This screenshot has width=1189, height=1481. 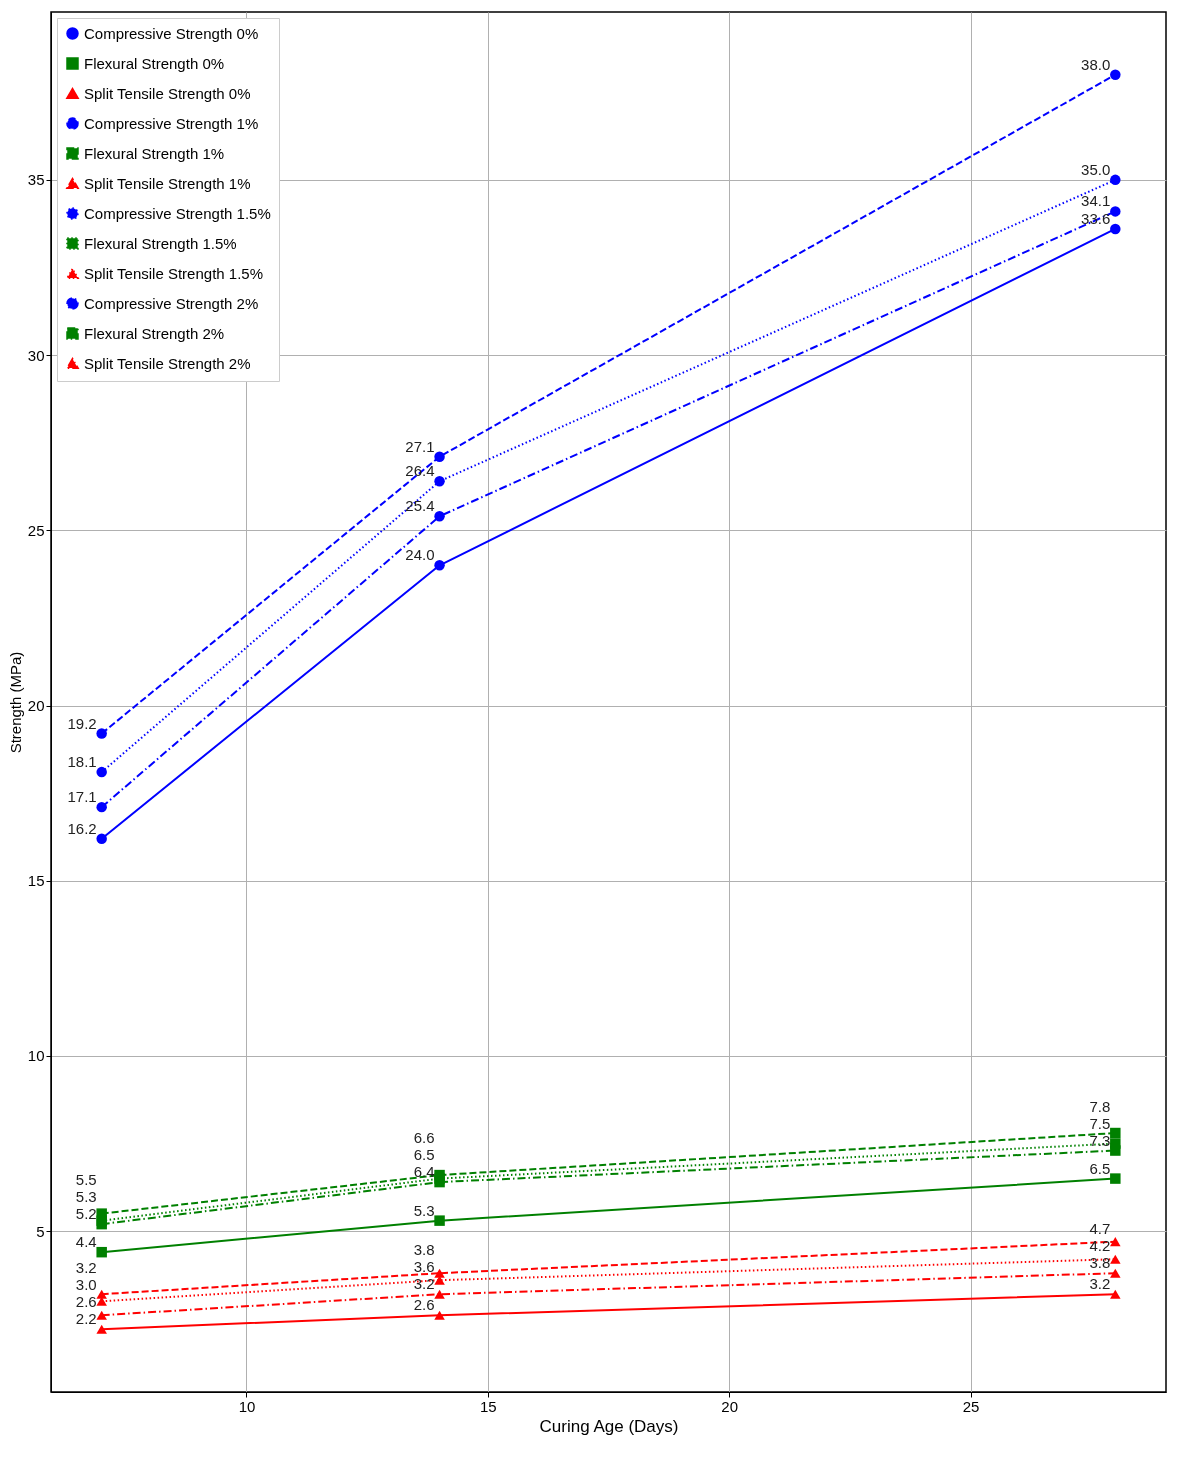 I want to click on x-tick-label: 10, so click(x=247, y=1406).